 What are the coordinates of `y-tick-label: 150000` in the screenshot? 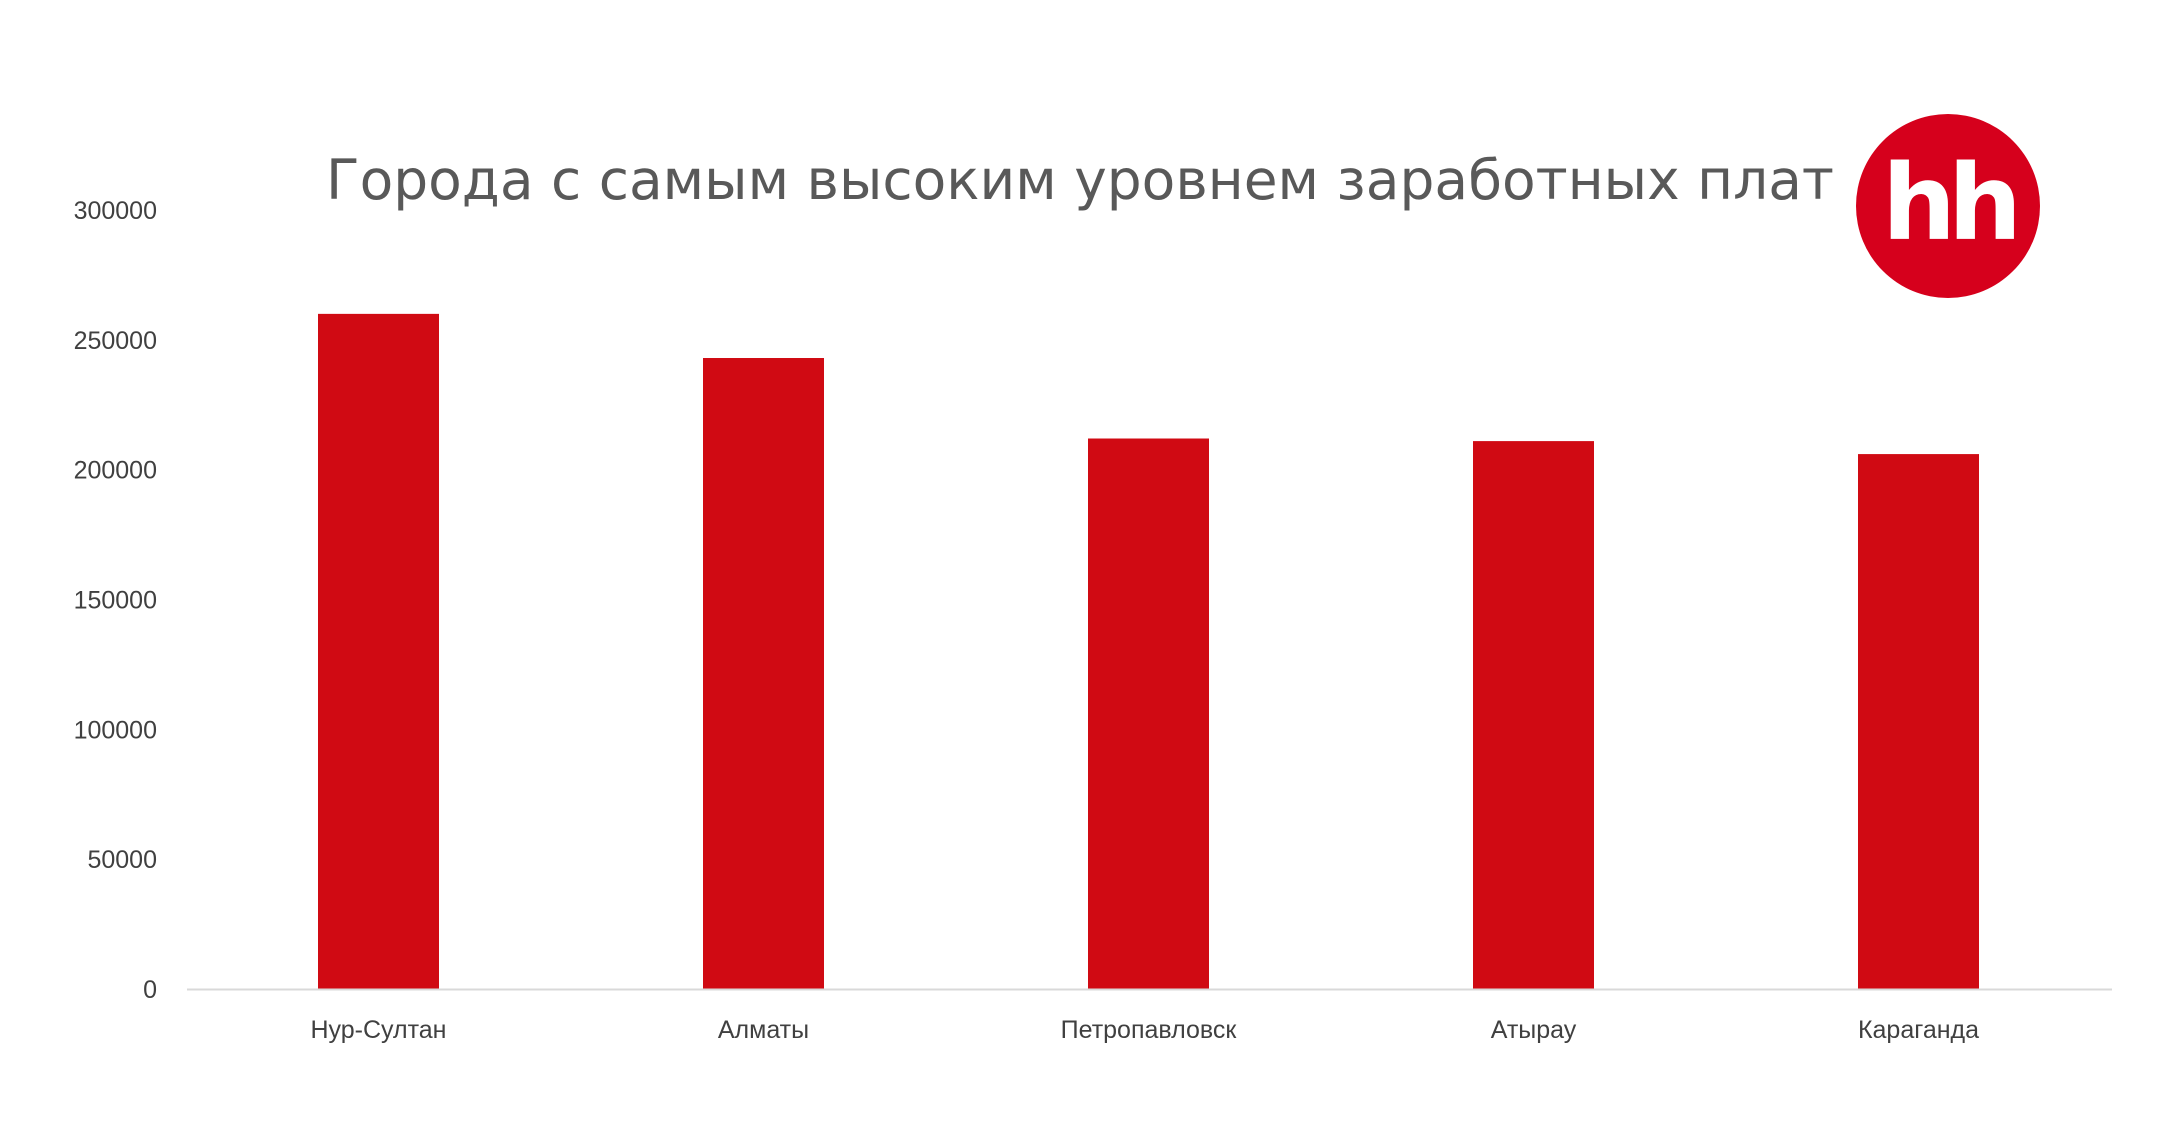 It's located at (115, 601).